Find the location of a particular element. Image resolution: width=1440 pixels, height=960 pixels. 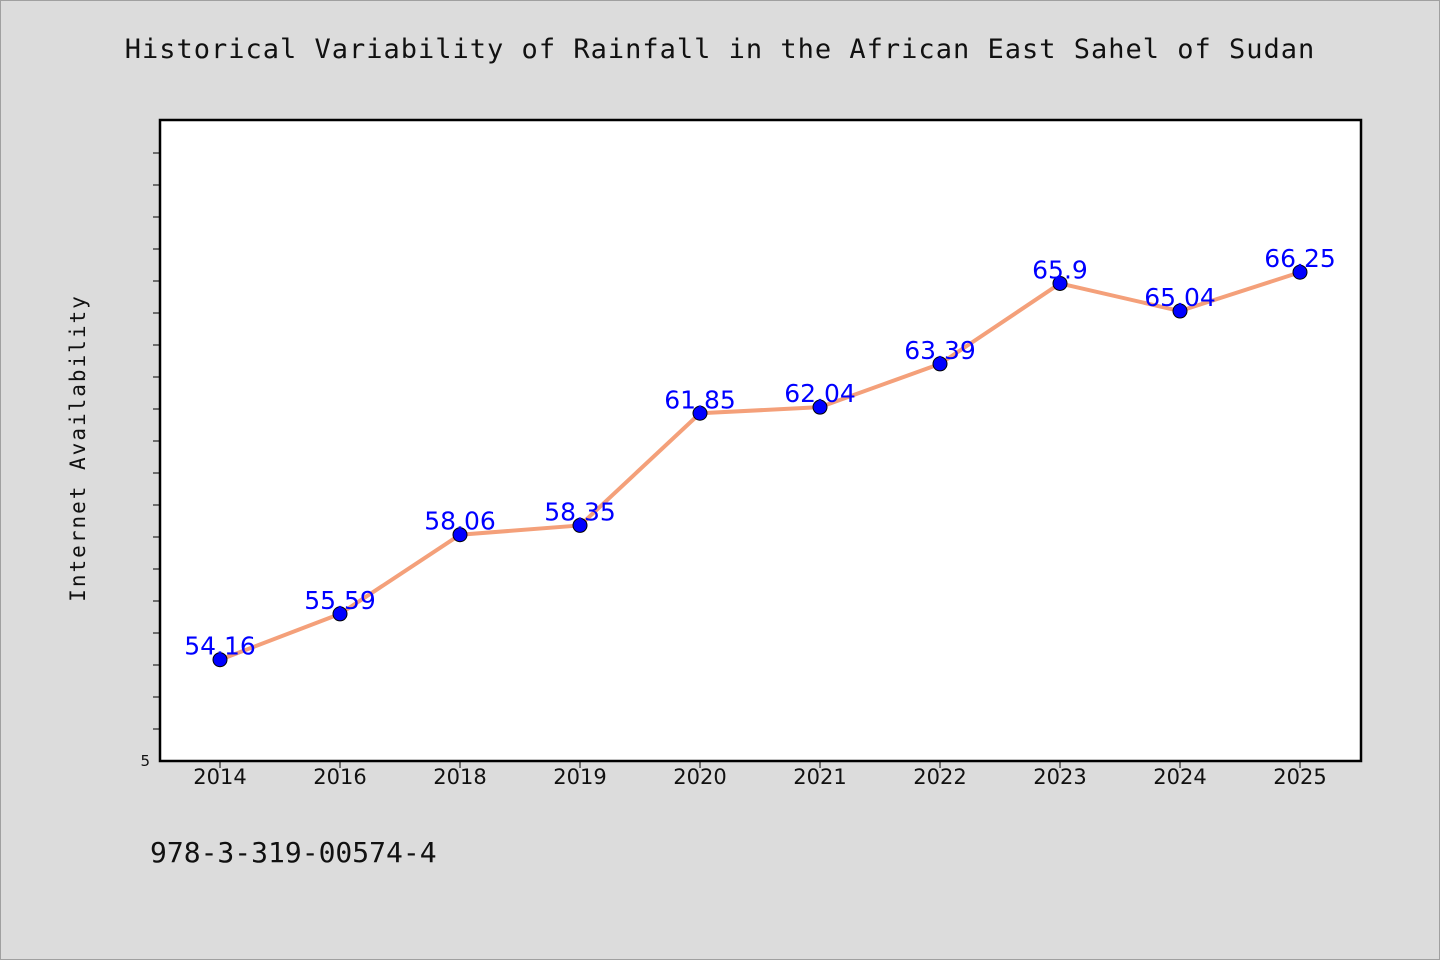

data-label: 55.59 is located at coordinates (340, 600).